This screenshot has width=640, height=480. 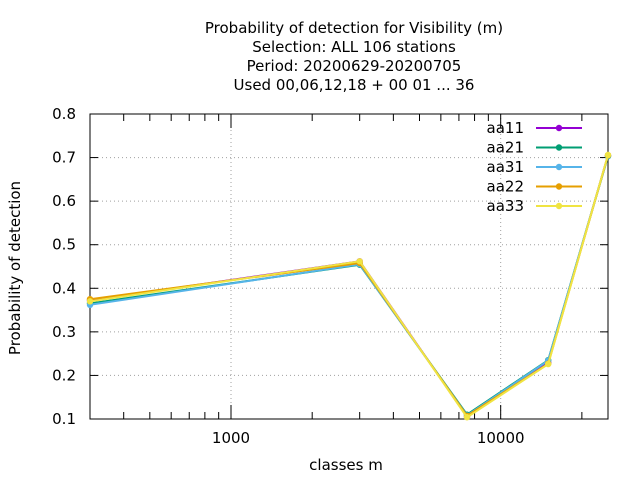 What do you see at coordinates (505, 148) in the screenshot?
I see `legend-label-aa21: aa21` at bounding box center [505, 148].